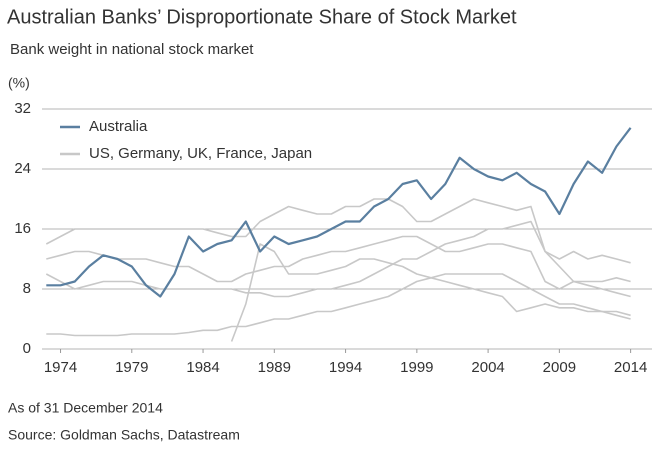 This screenshot has width=665, height=453. What do you see at coordinates (27, 288) in the screenshot?
I see `y-tick-label: 8` at bounding box center [27, 288].